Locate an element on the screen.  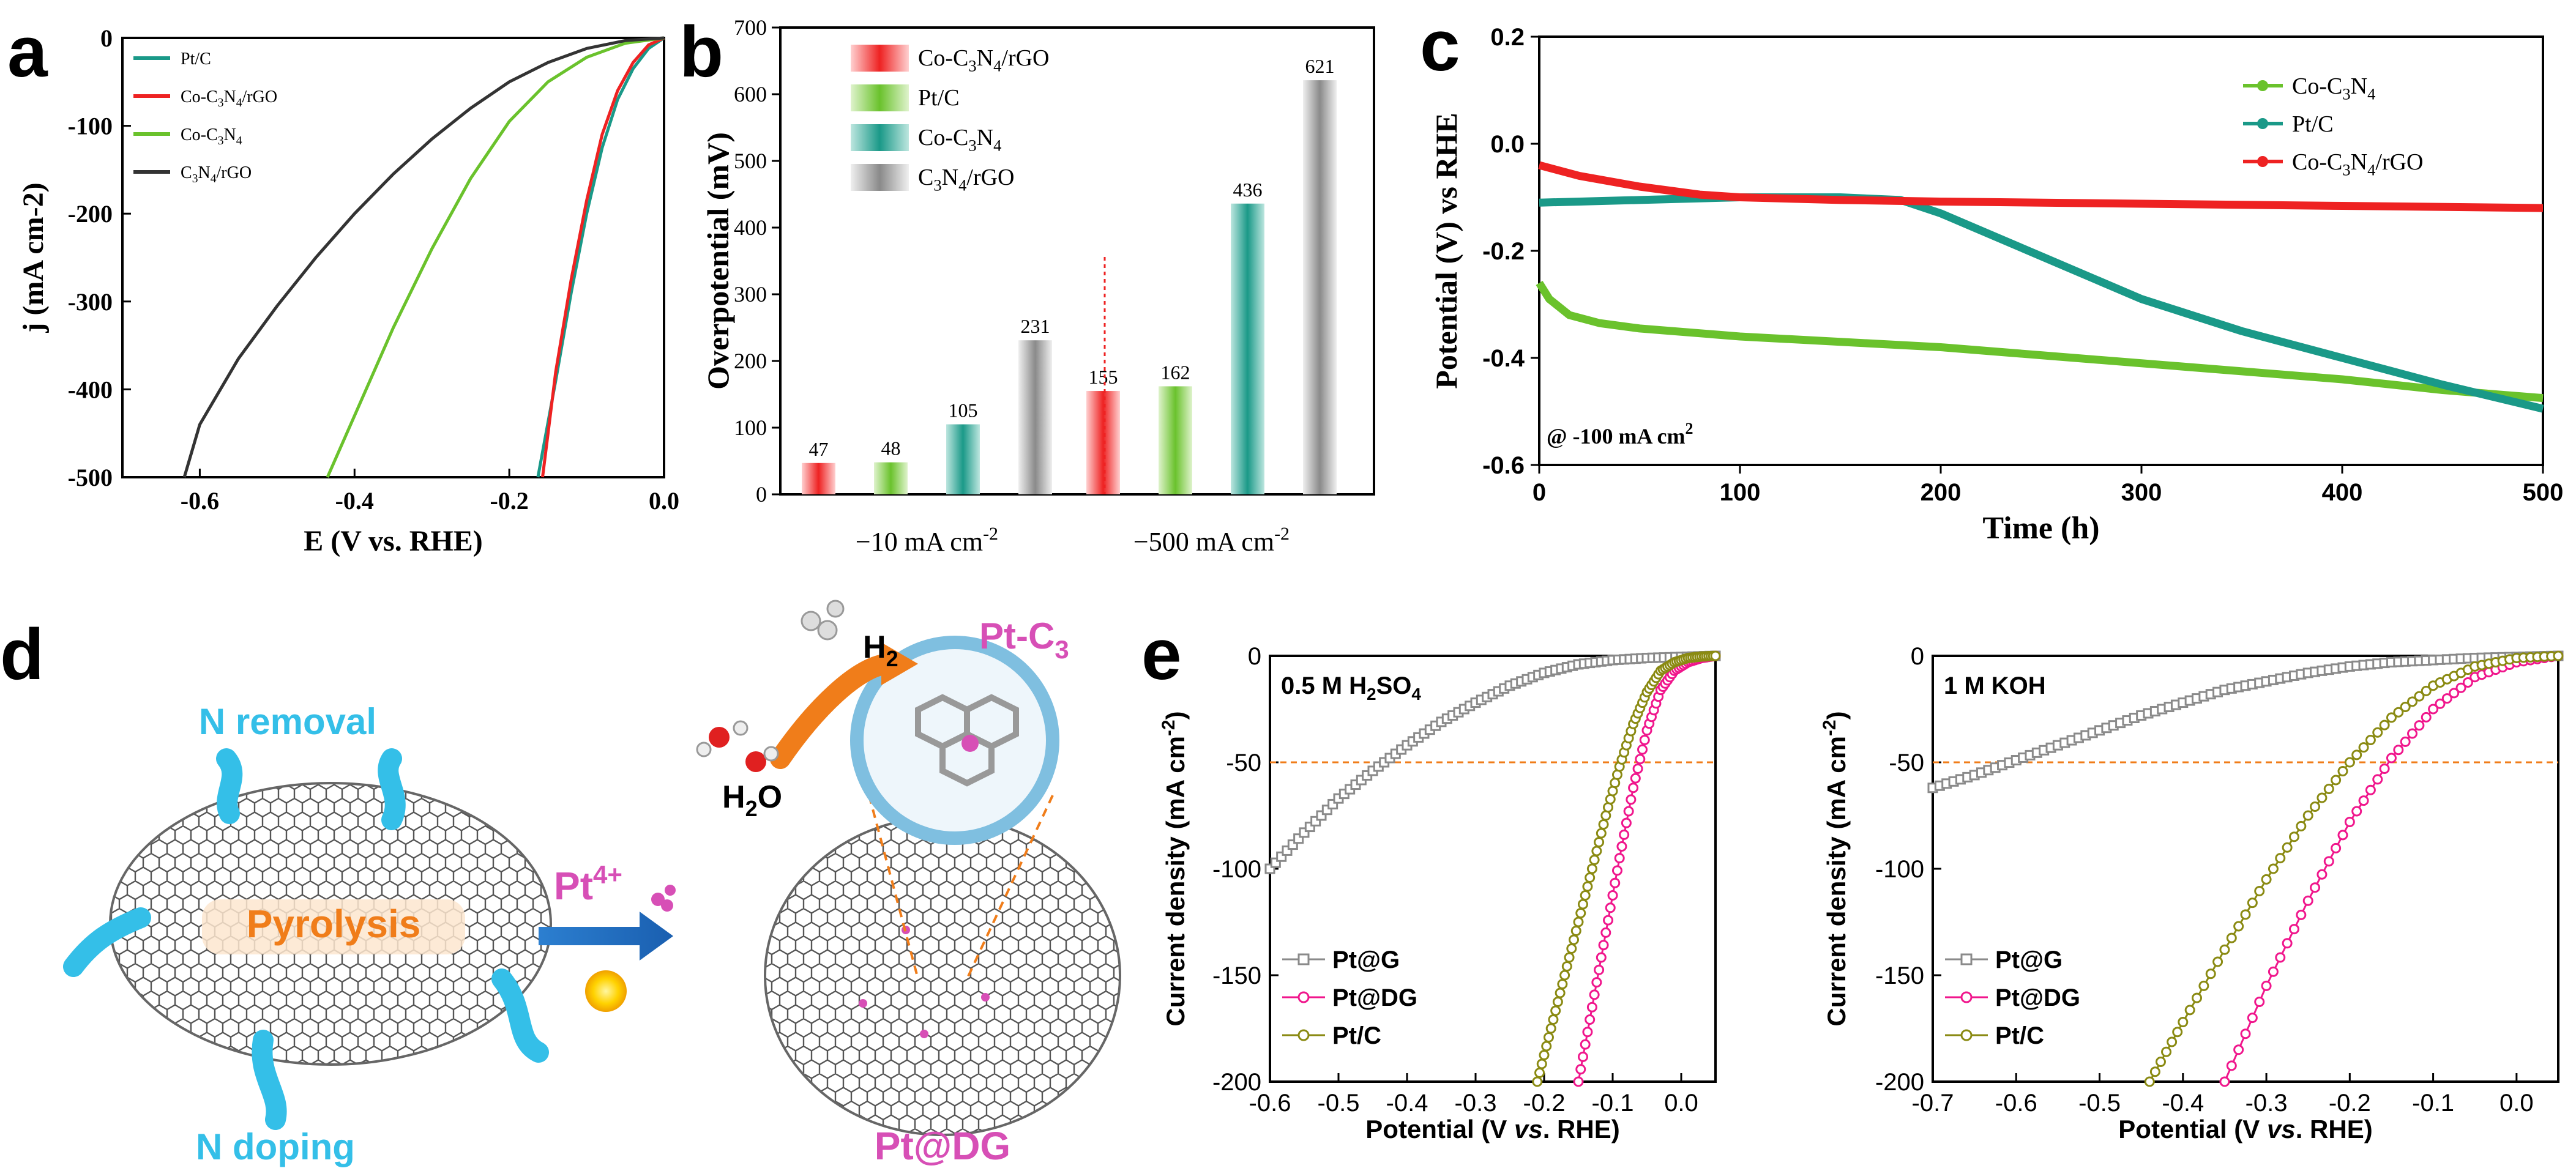
x-tick-label-chart-e2: -0.5 is located at coordinates (2099, 1103).